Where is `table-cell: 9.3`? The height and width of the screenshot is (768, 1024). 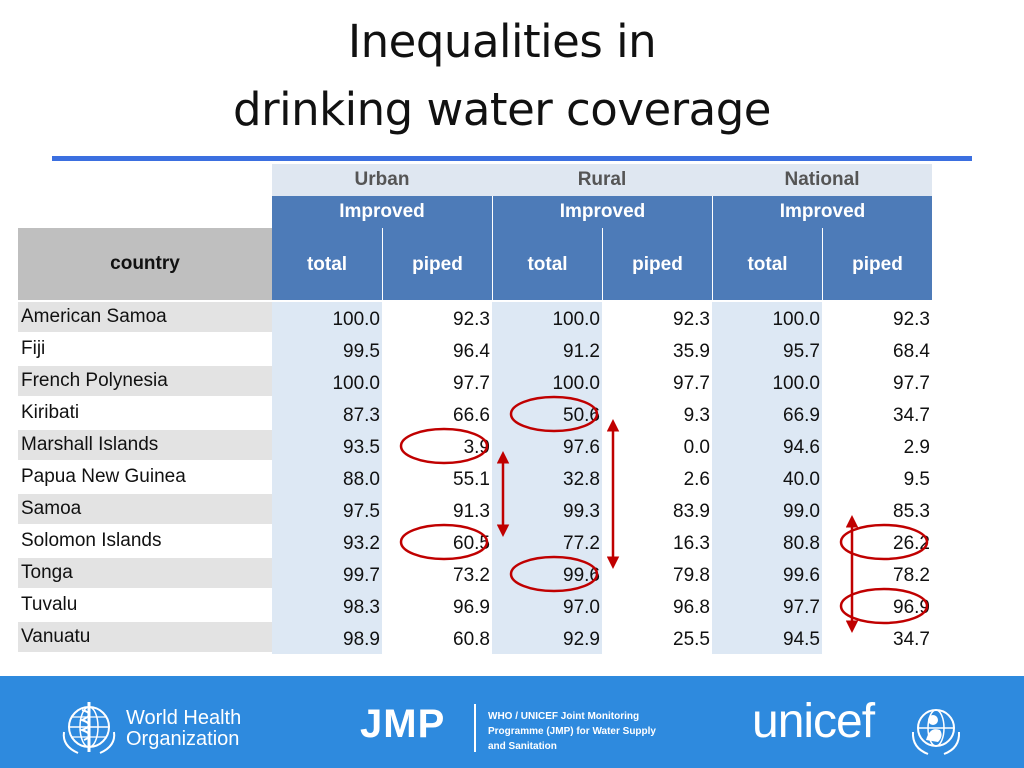 table-cell: 9.3 is located at coordinates (696, 415).